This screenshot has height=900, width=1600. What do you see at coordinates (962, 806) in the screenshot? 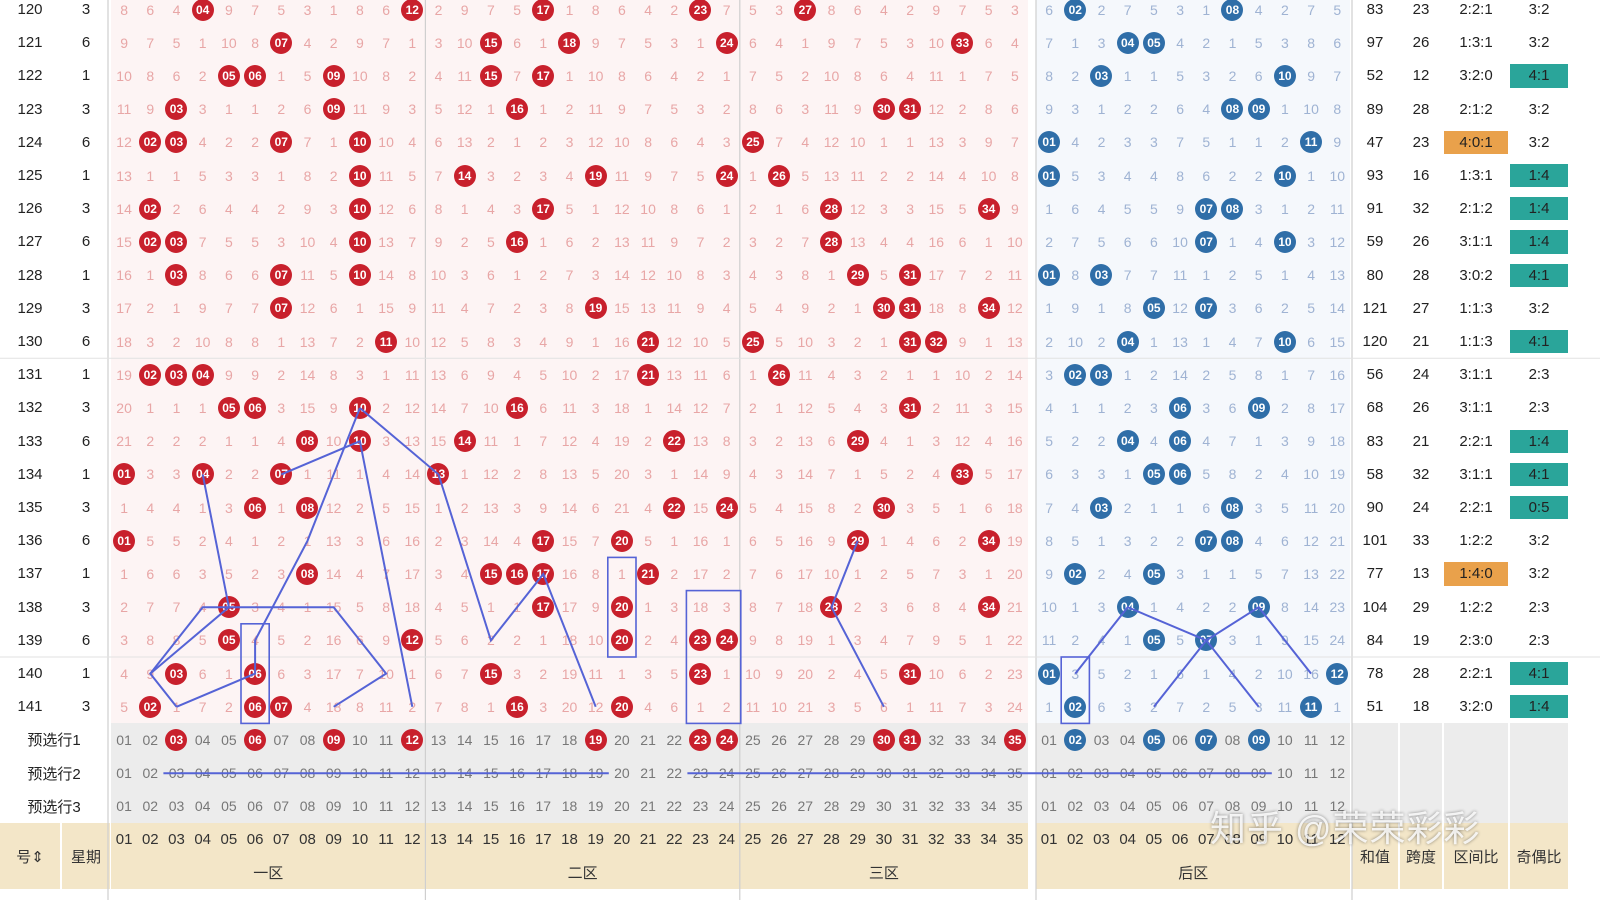
I see `front-option-cell: 33` at bounding box center [962, 806].